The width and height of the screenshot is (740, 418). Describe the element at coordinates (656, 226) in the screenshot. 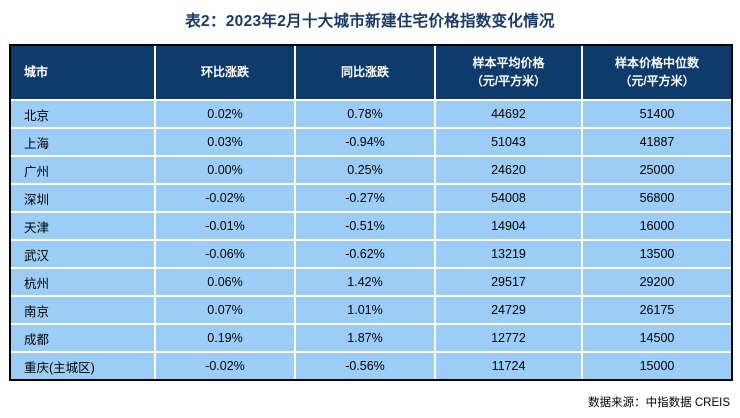

I see `cell-median-price: 16000` at that location.